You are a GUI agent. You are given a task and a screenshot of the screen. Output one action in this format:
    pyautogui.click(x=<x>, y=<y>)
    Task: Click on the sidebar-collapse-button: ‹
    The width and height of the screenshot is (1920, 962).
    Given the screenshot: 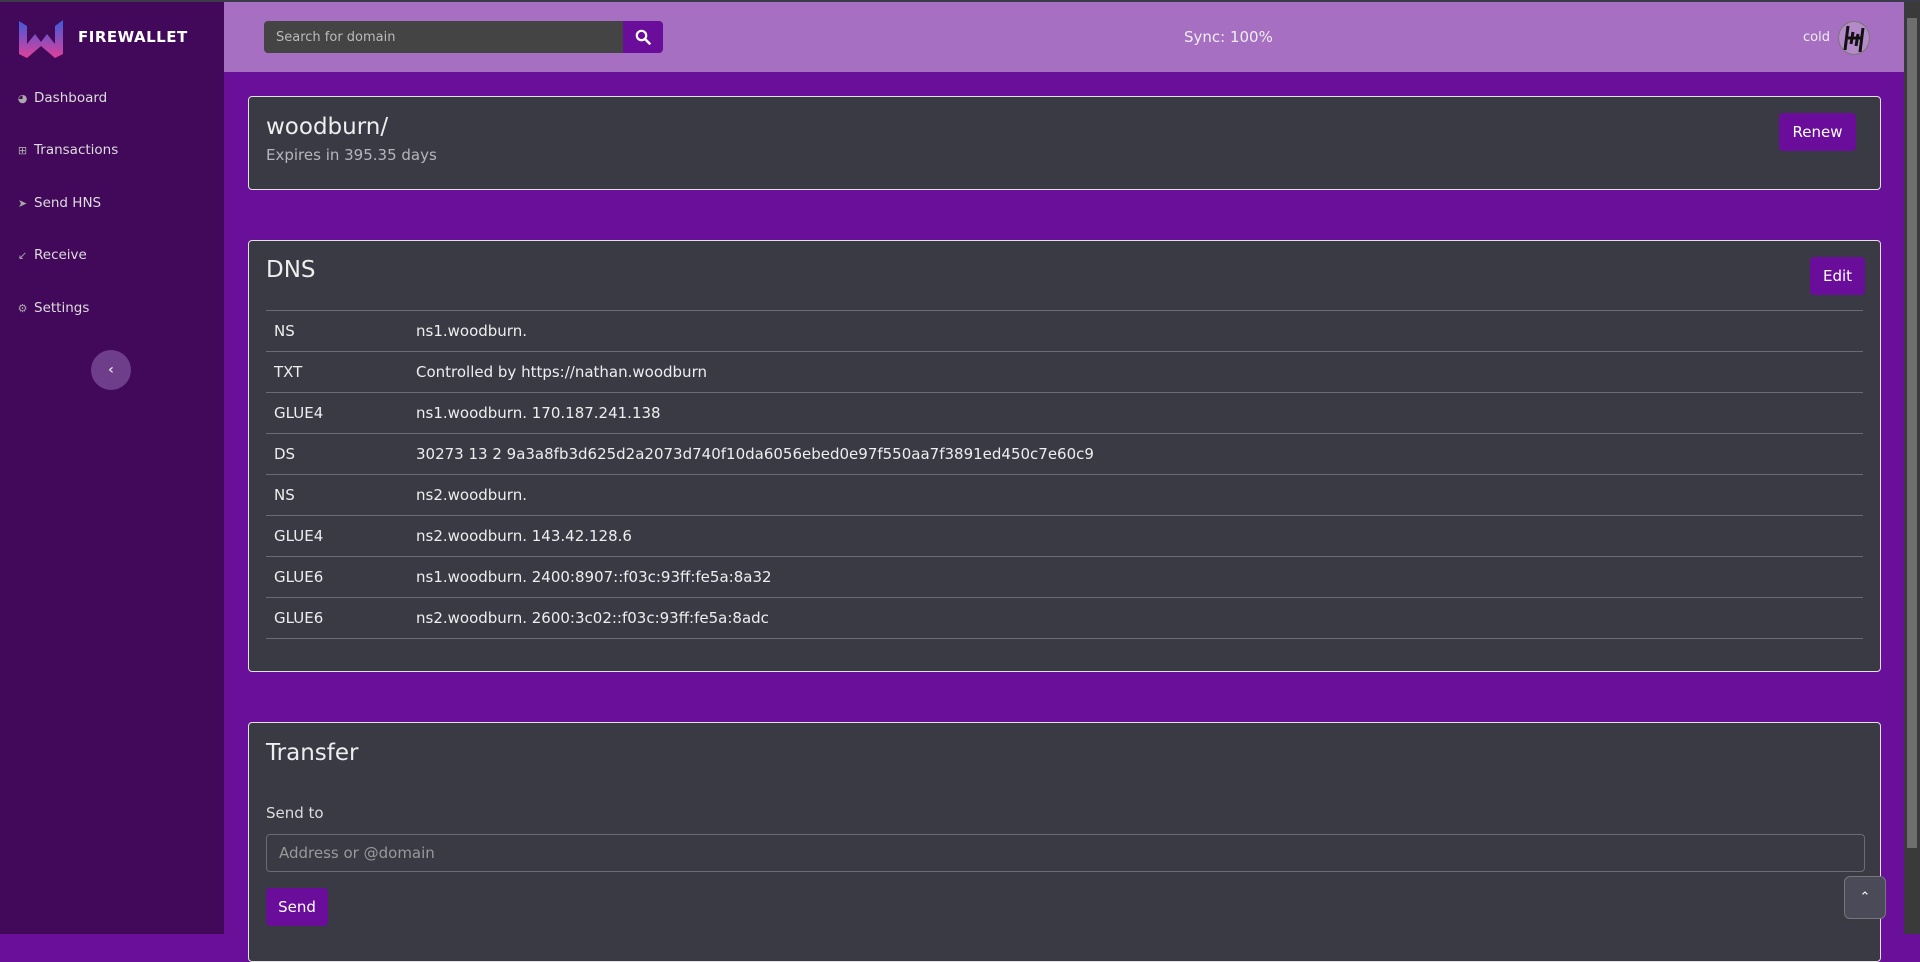 What is the action you would take?
    pyautogui.click(x=111, y=370)
    